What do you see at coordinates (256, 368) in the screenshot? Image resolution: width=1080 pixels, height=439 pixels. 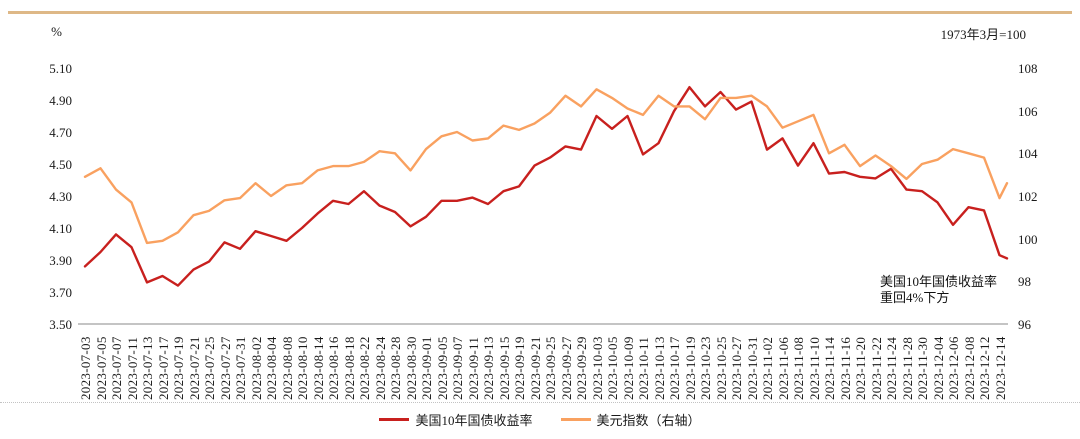 I see `x-tick-label: 2023-08-02` at bounding box center [256, 368].